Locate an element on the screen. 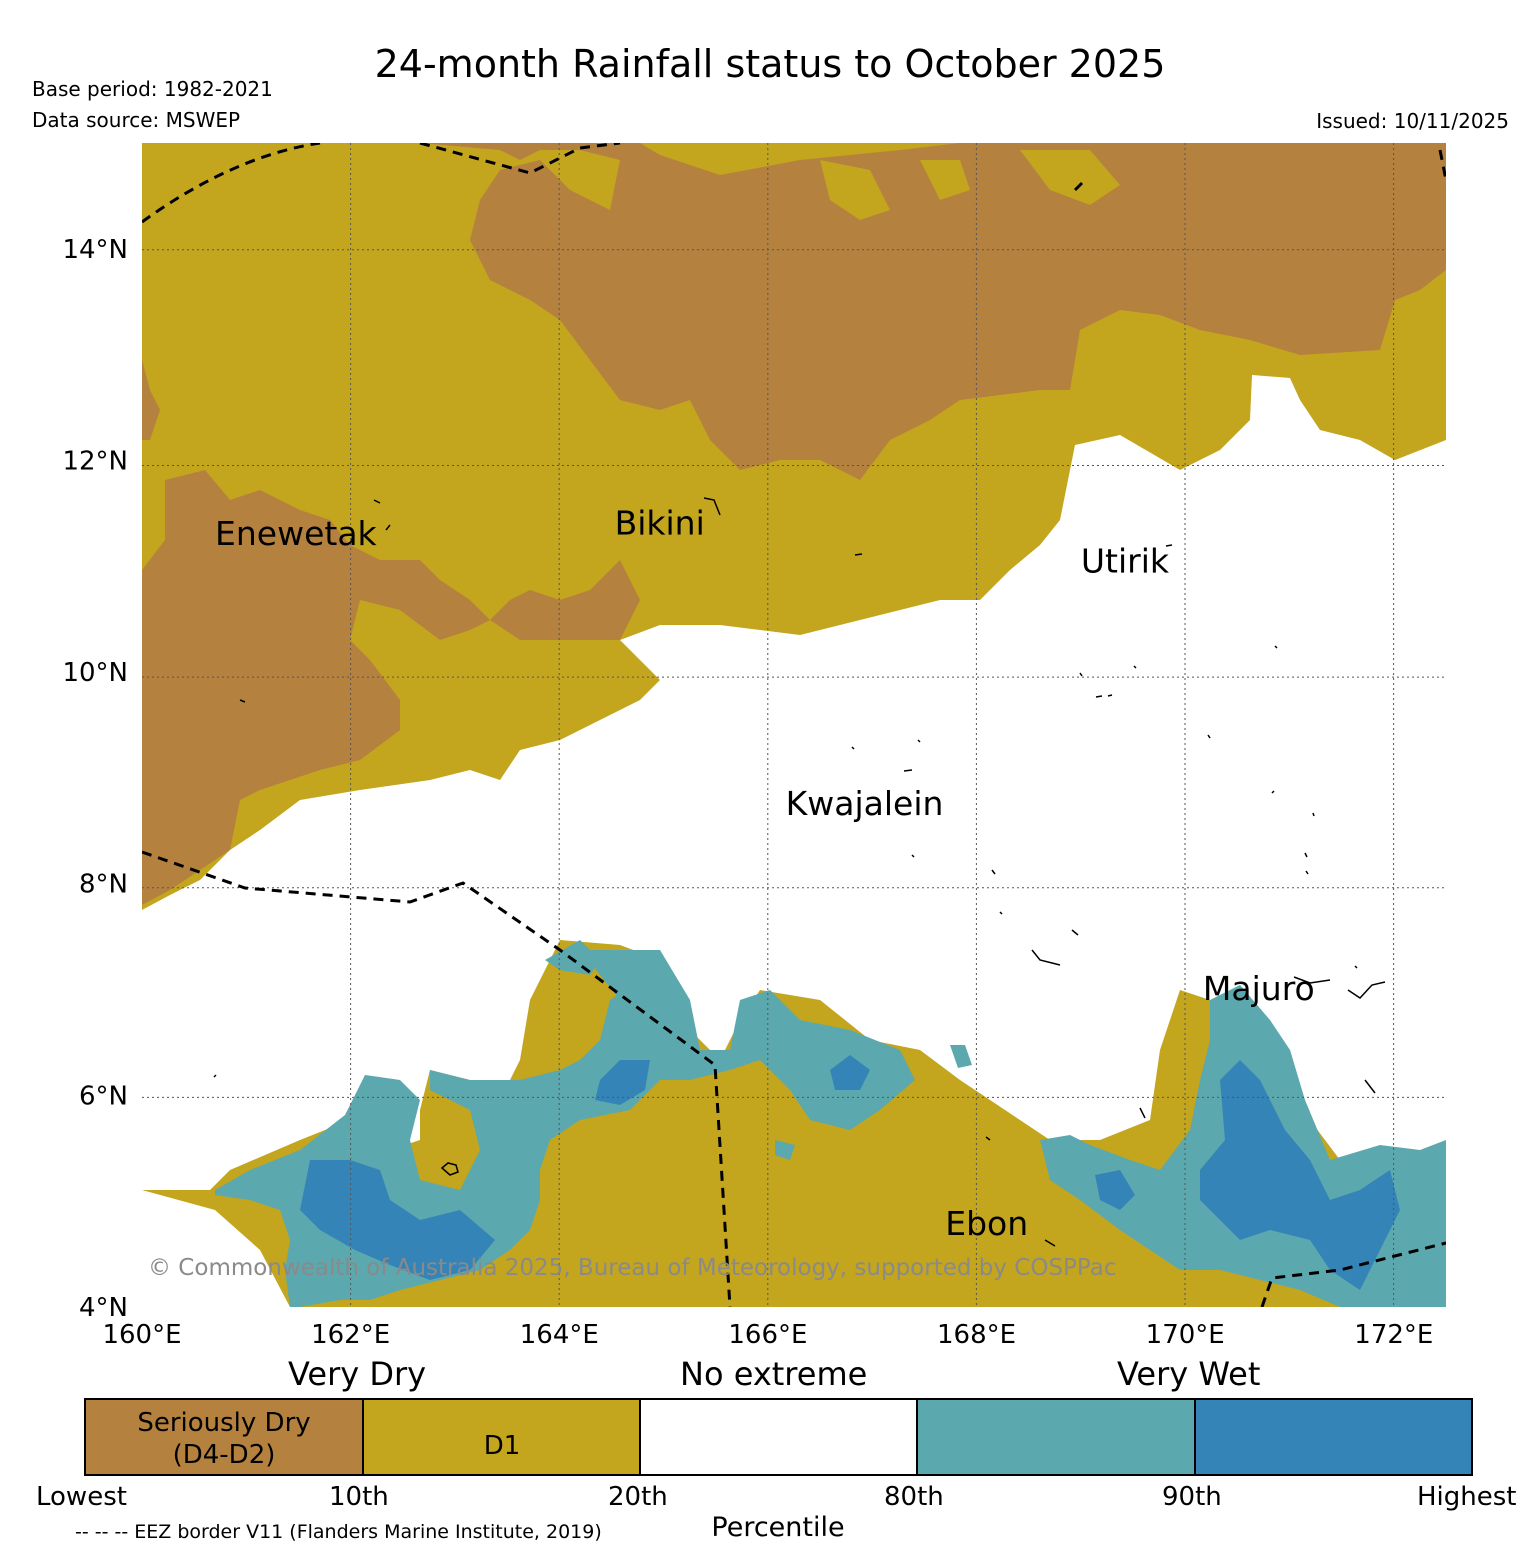 Image resolution: width=1540 pixels, height=1563 pixels. lon-tick-label: 166°E is located at coordinates (767, 1335).